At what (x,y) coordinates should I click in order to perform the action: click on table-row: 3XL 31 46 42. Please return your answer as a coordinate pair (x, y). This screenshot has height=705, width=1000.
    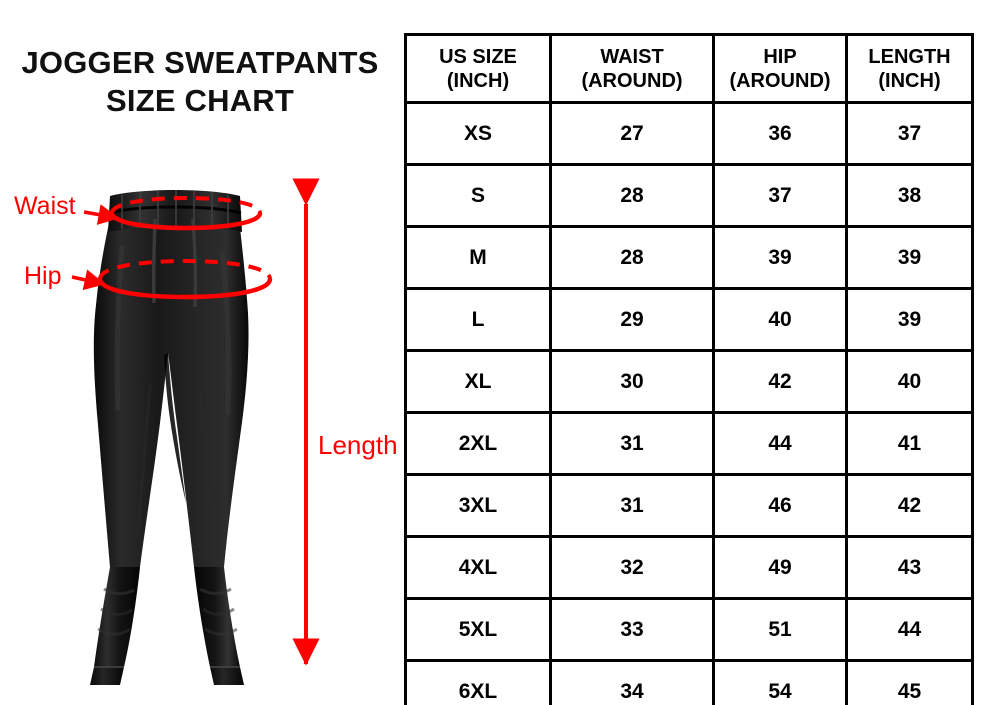
    Looking at the image, I should click on (689, 505).